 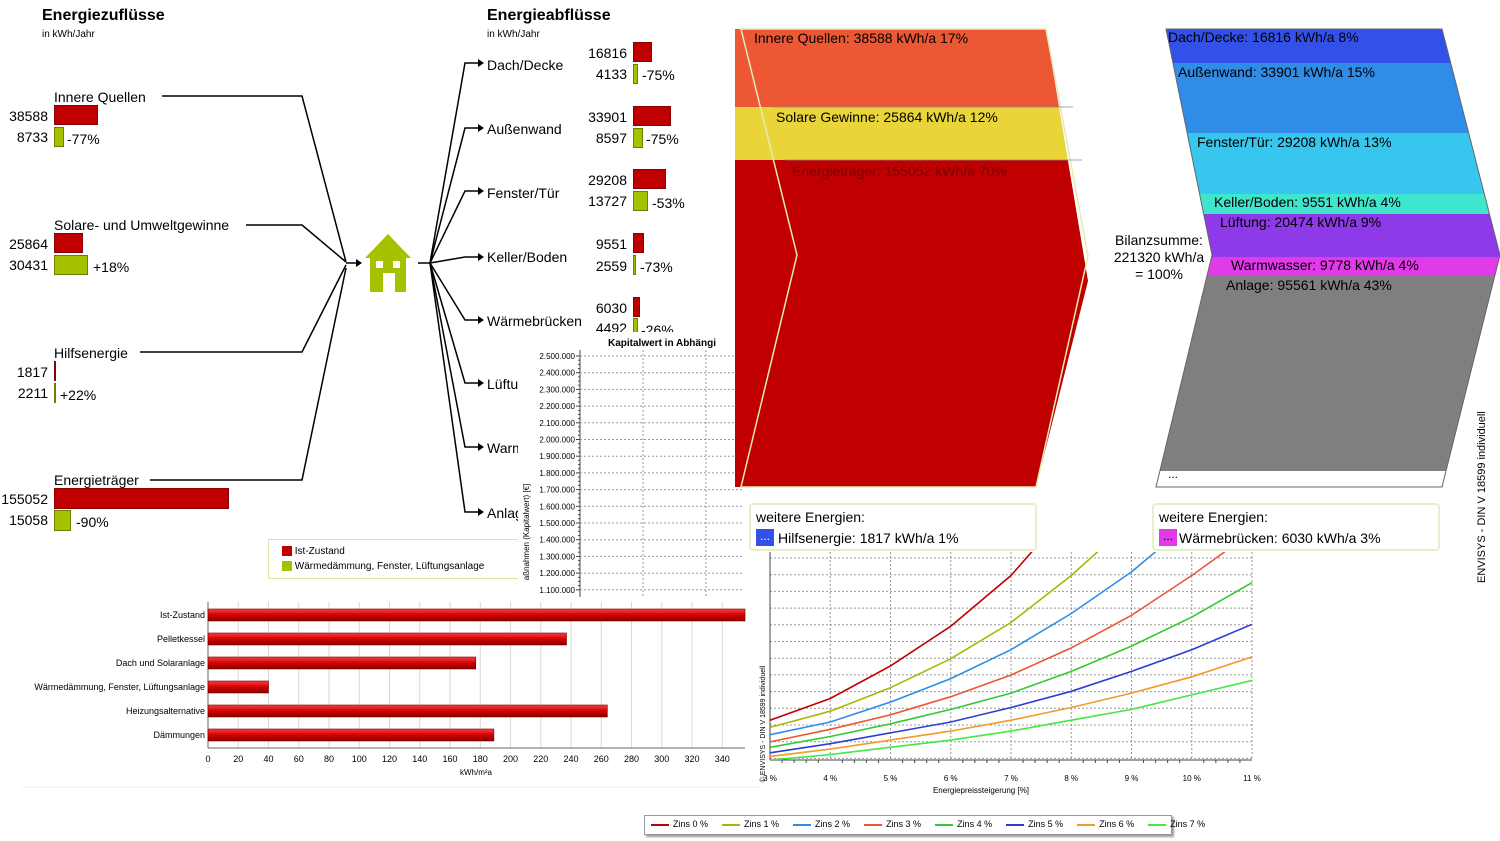 I want to click on x-tick-label: 200, so click(x=510, y=759).